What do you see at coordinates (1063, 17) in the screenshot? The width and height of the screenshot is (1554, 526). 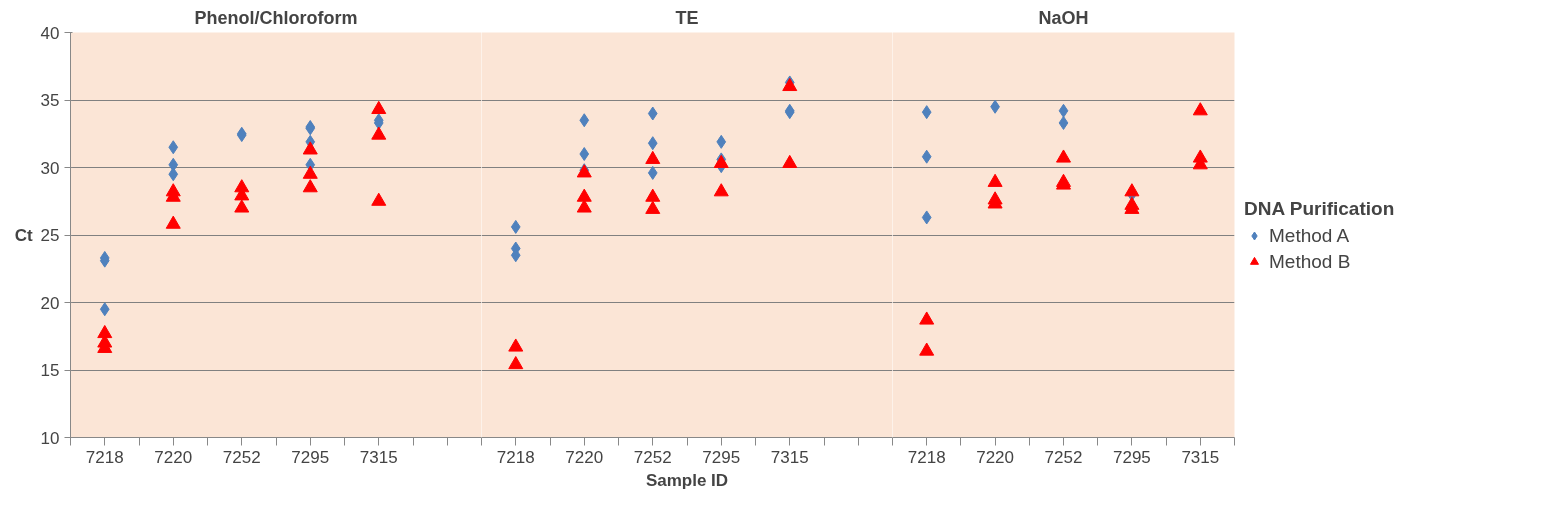 I see `chart-title: NaOH` at bounding box center [1063, 17].